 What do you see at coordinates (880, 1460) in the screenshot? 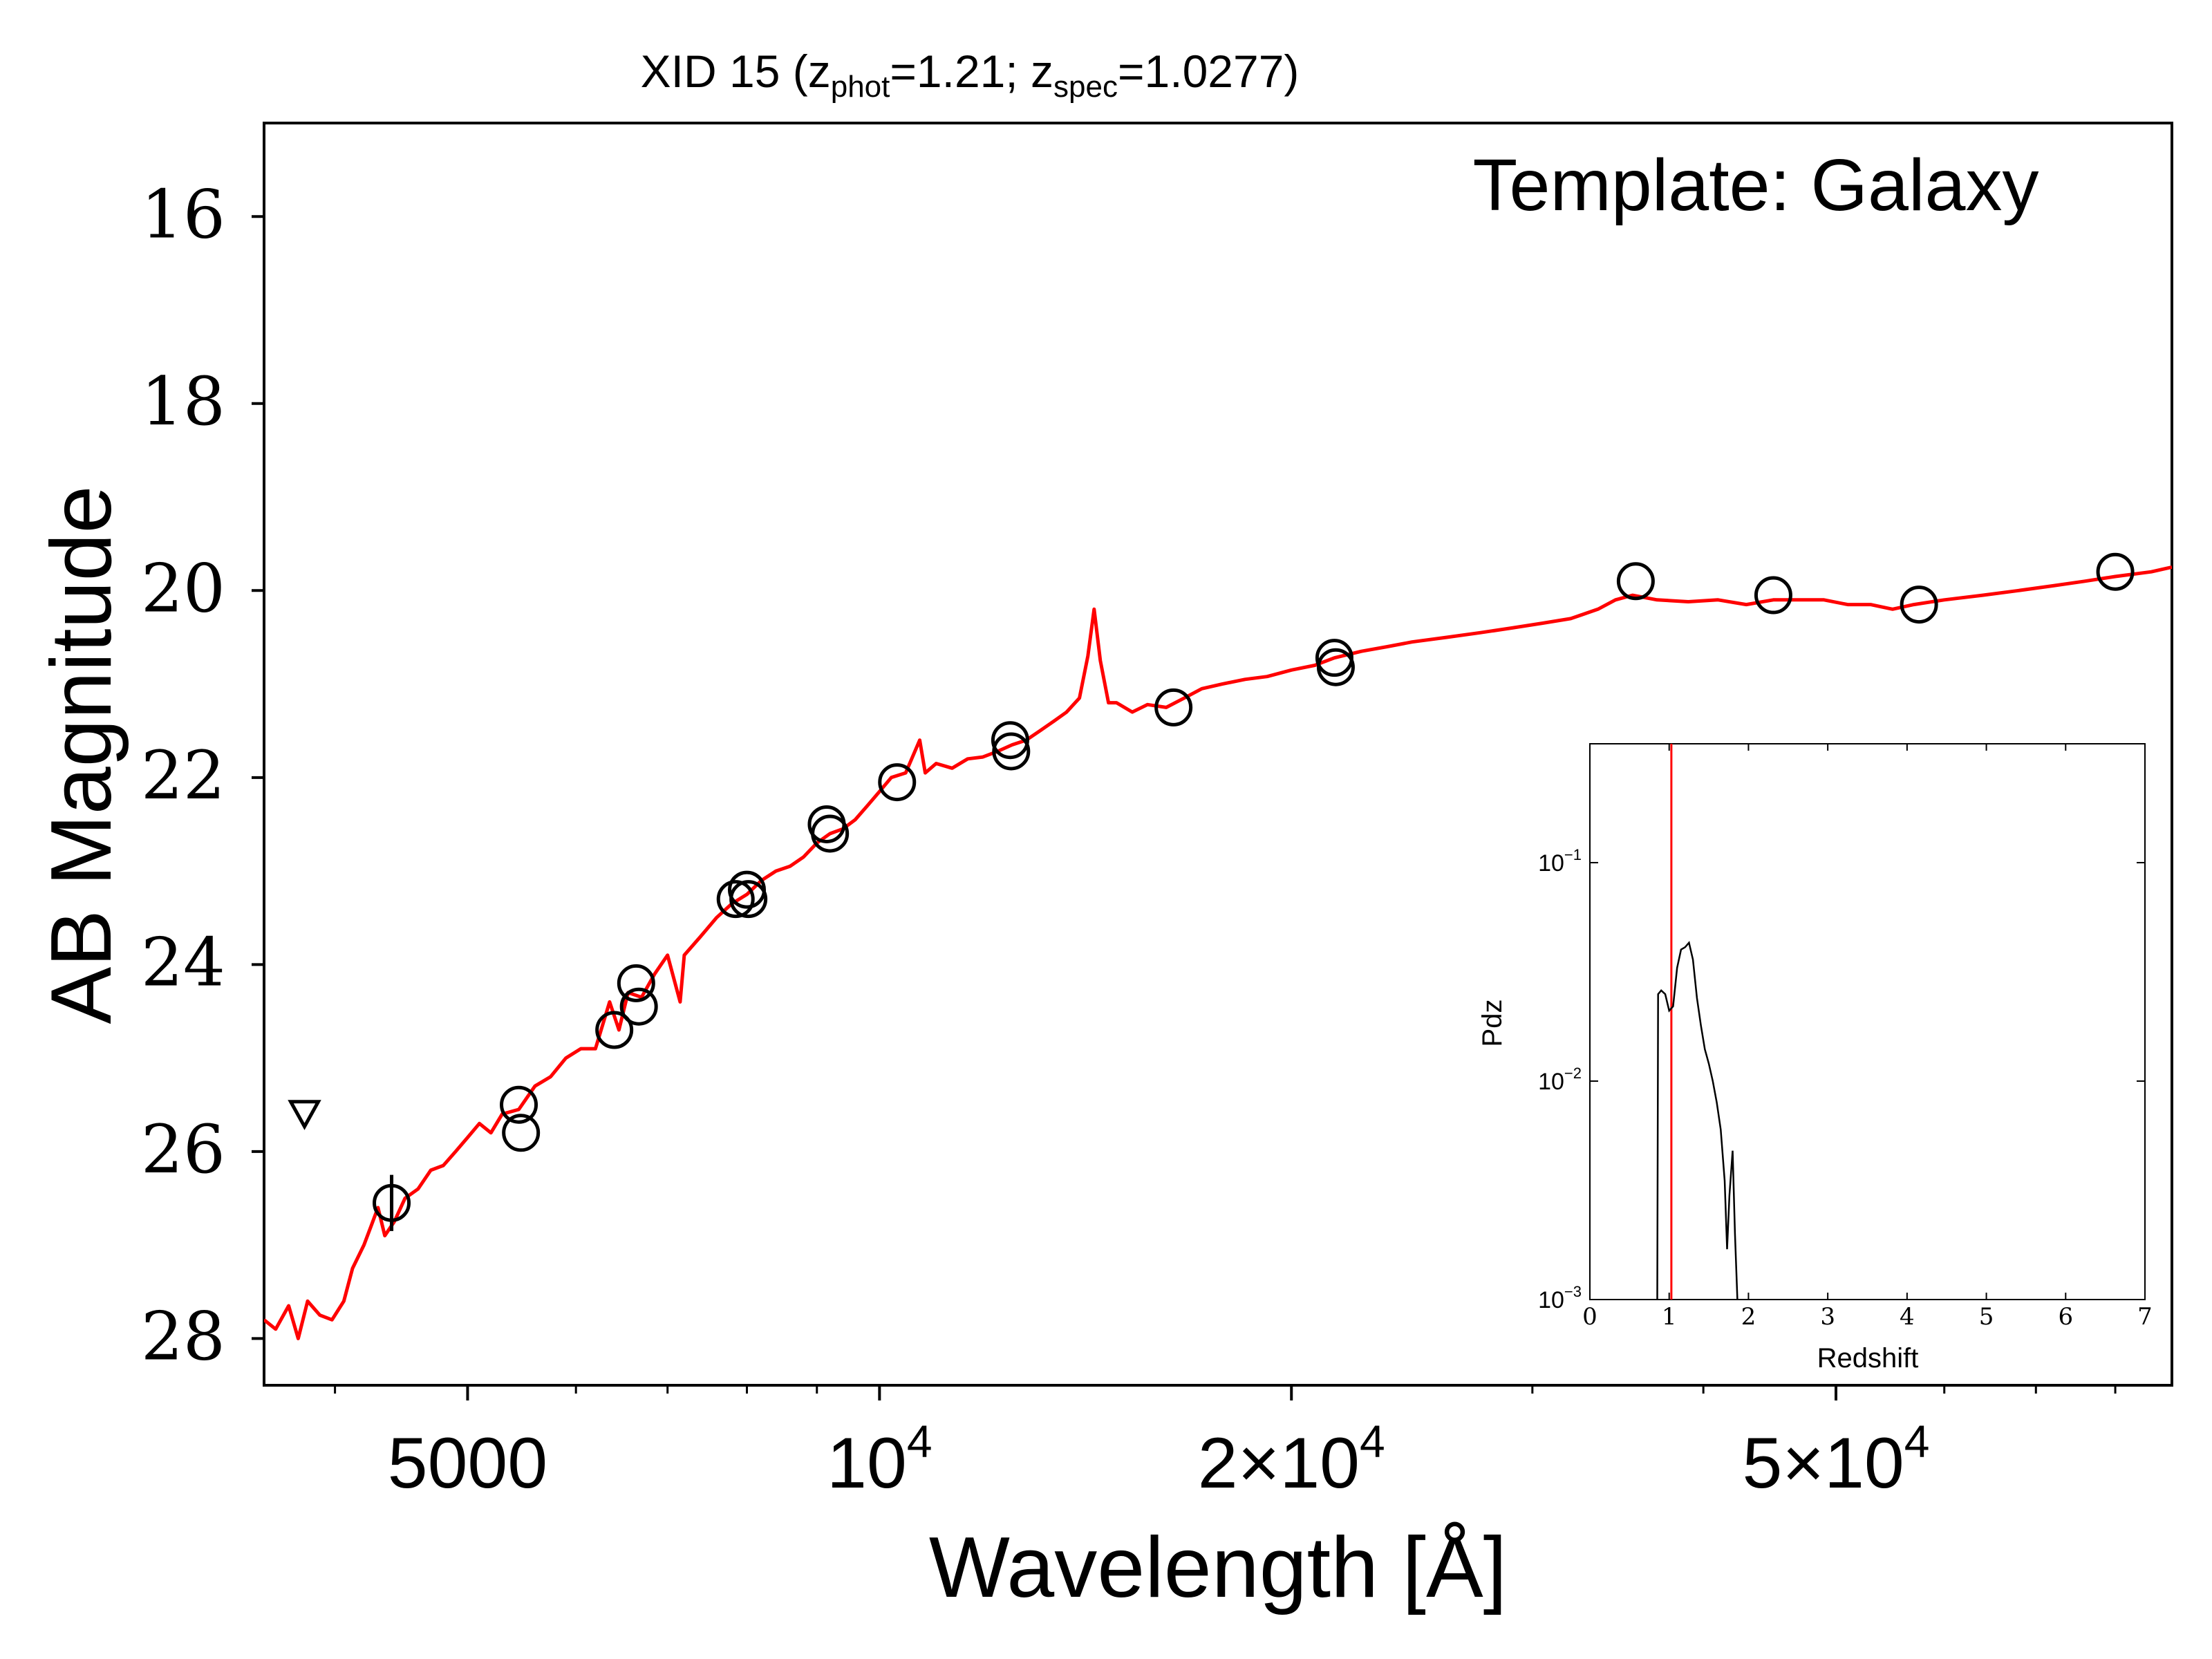
I see `x-tick-label: 104` at bounding box center [880, 1460].